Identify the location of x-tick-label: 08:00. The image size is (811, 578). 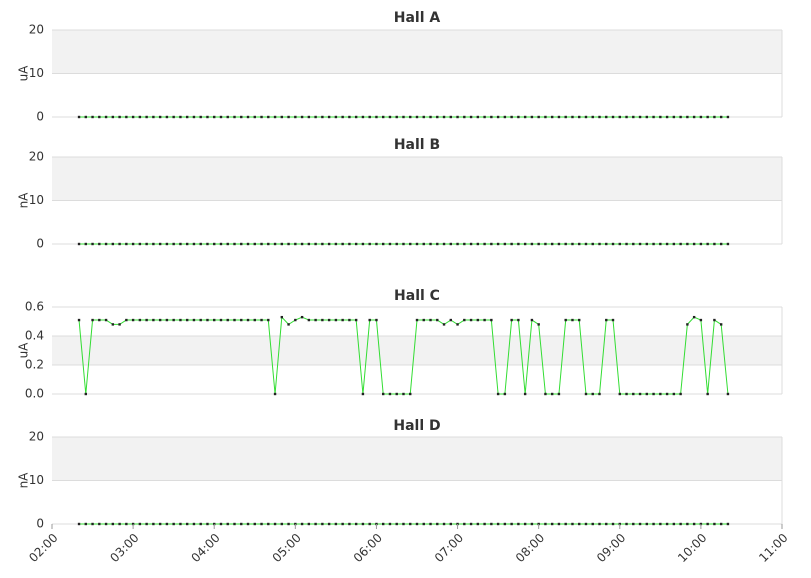
(530, 548).